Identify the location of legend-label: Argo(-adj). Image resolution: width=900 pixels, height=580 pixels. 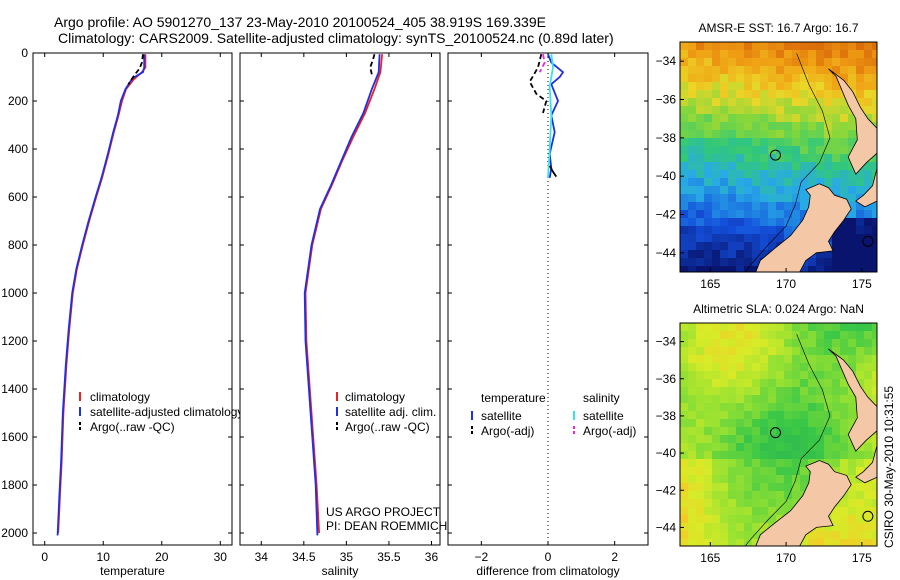
(507, 431).